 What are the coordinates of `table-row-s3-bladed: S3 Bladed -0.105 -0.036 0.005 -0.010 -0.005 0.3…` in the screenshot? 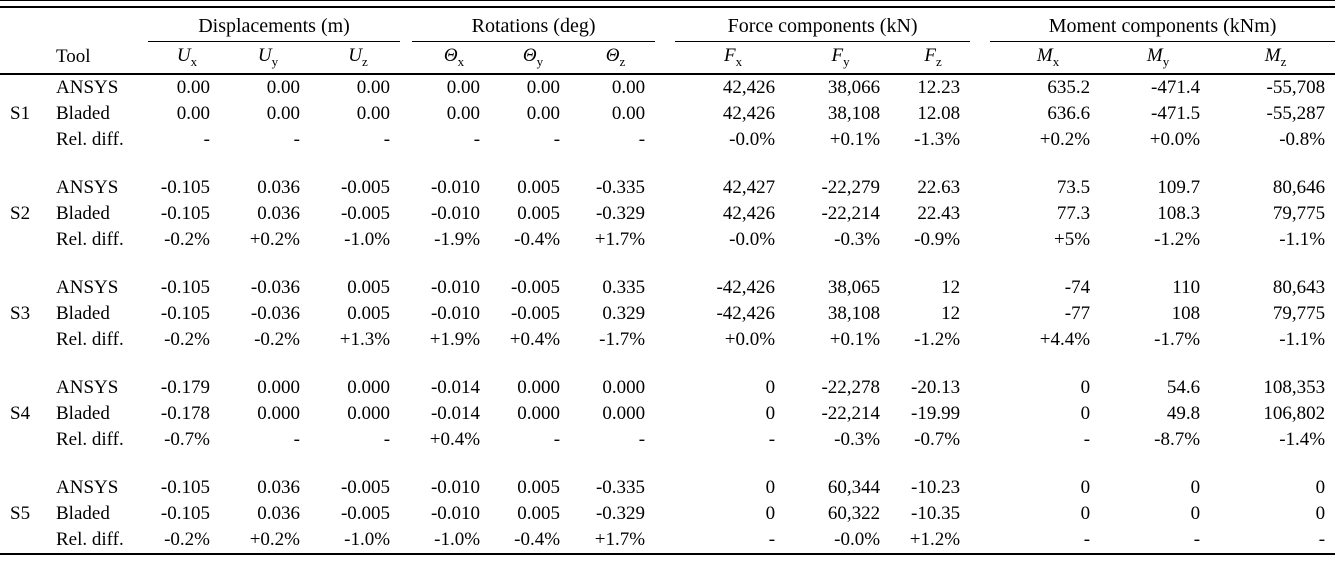 It's located at (667, 314).